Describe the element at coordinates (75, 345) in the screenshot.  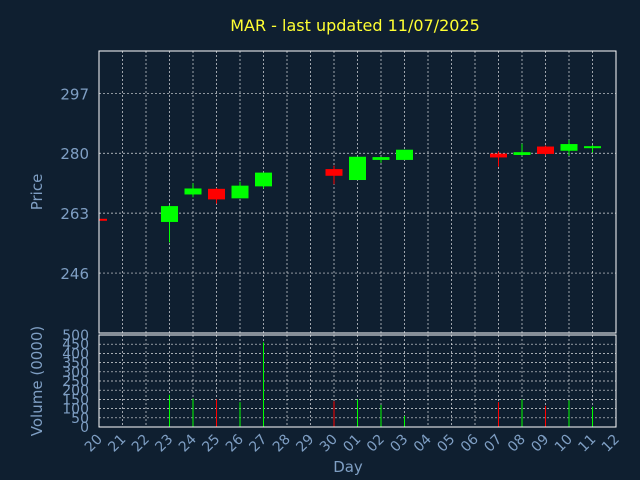
I see `volume-tick-label: 450` at that location.